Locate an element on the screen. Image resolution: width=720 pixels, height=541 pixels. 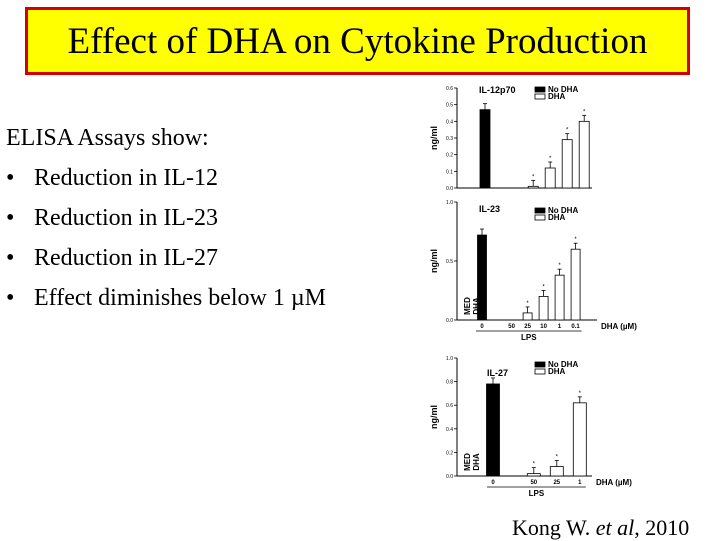
bullet-text: Reduction in IL-12 is located at coordinates (126, 178).